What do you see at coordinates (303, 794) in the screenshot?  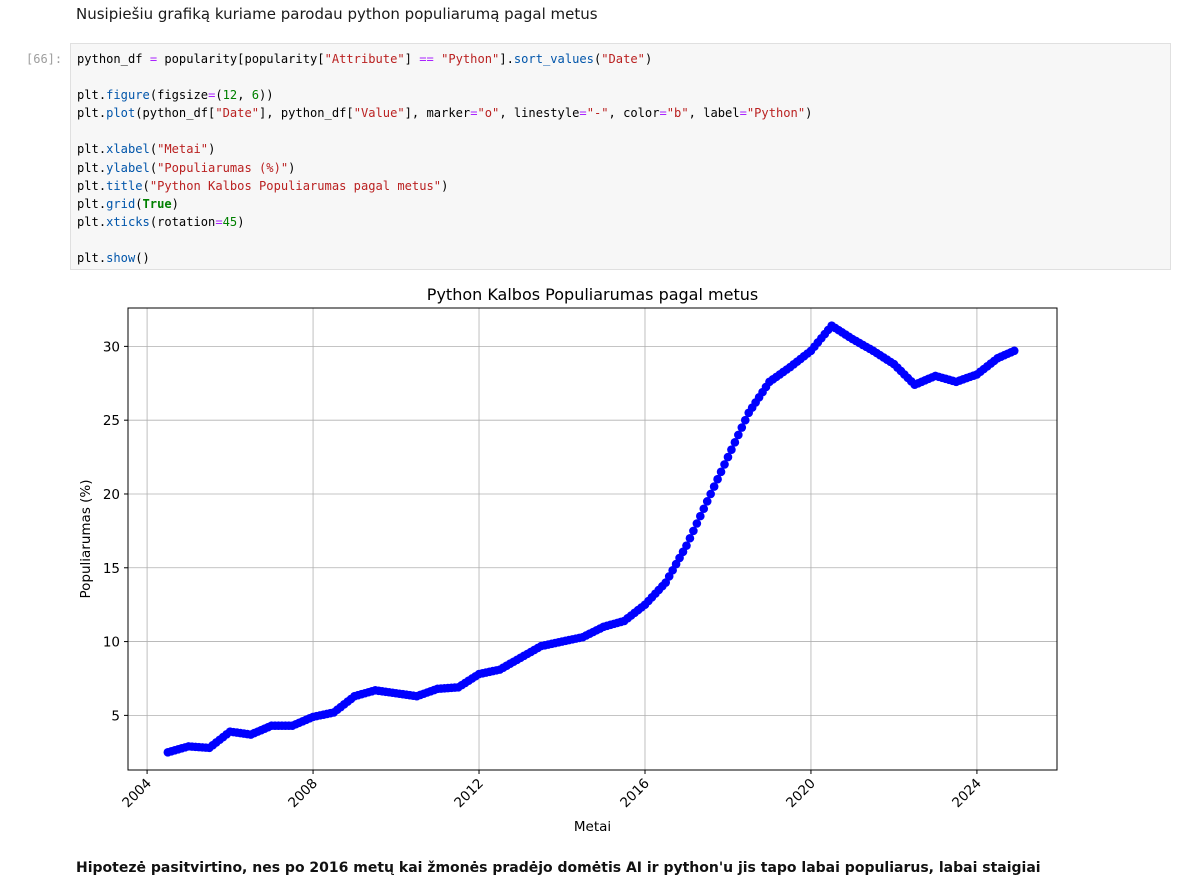 I see `x-tick-label: 2008` at bounding box center [303, 794].